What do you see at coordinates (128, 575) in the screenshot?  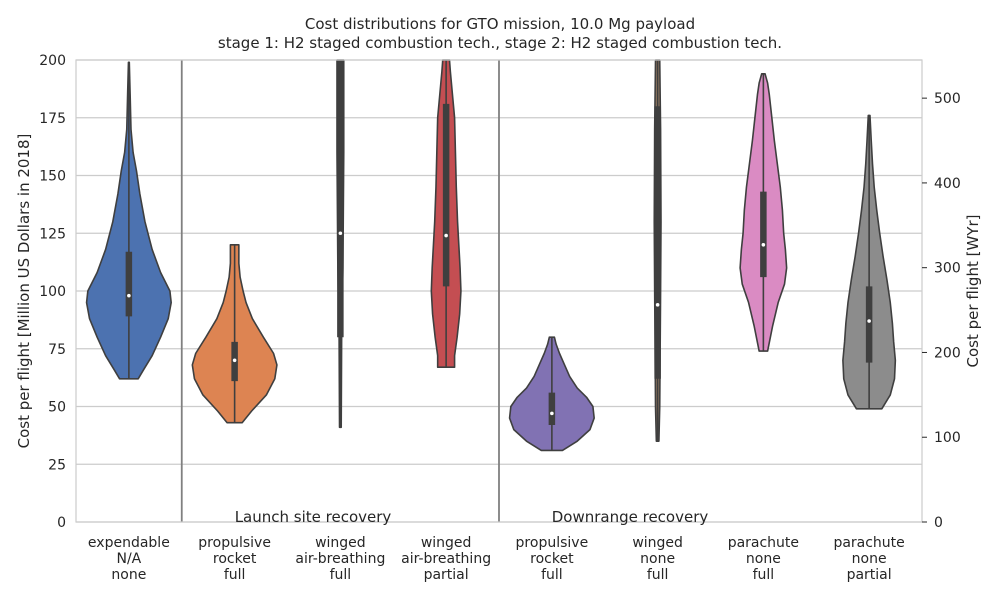 I see `category-label-0-line-2: none` at bounding box center [128, 575].